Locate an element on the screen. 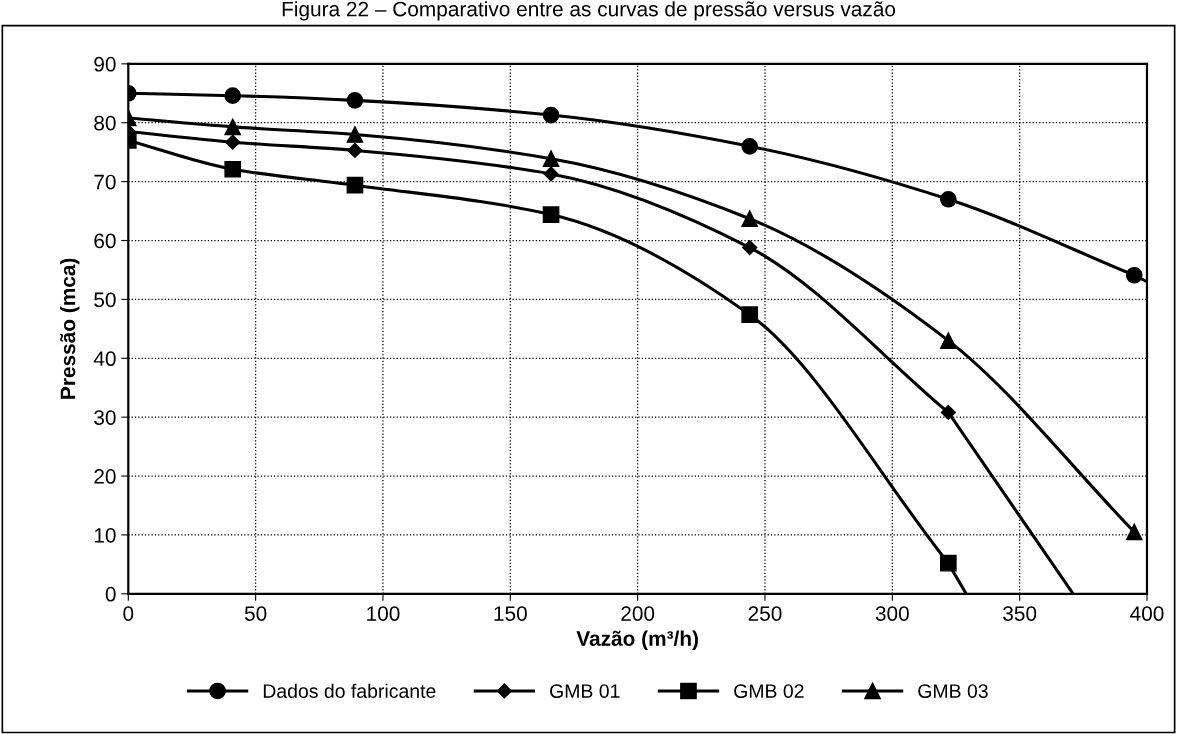 This screenshot has width=1177, height=734. x-axis-title: Vazão (m³/h) is located at coordinates (637, 640).